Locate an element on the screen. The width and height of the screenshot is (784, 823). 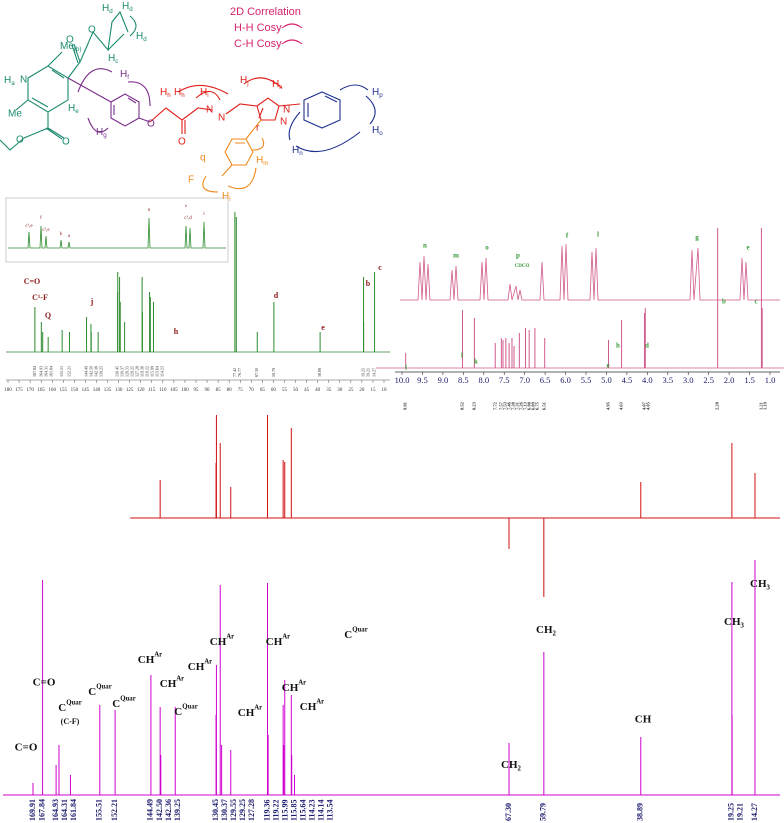
inset-assignment: a is located at coordinates (69, 236).